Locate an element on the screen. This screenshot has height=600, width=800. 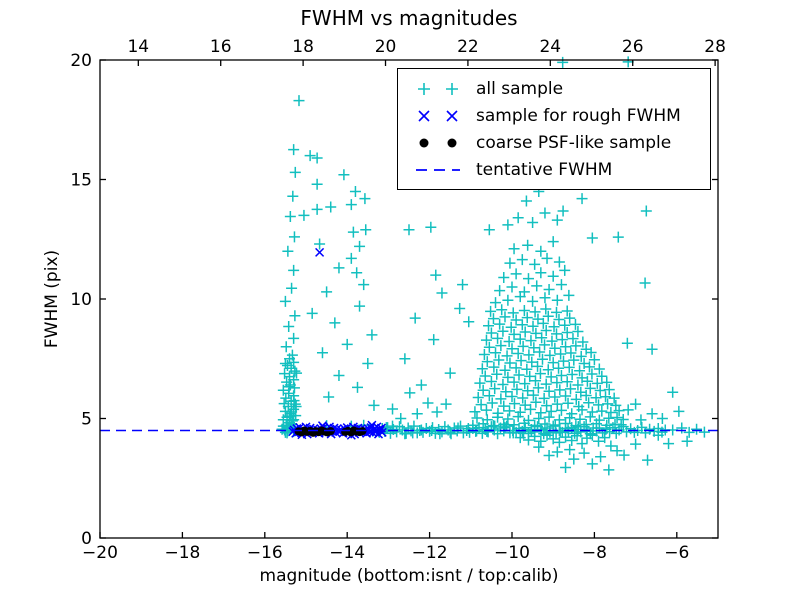
x-bottom-tick-label: −20 is located at coordinates (100, 553).